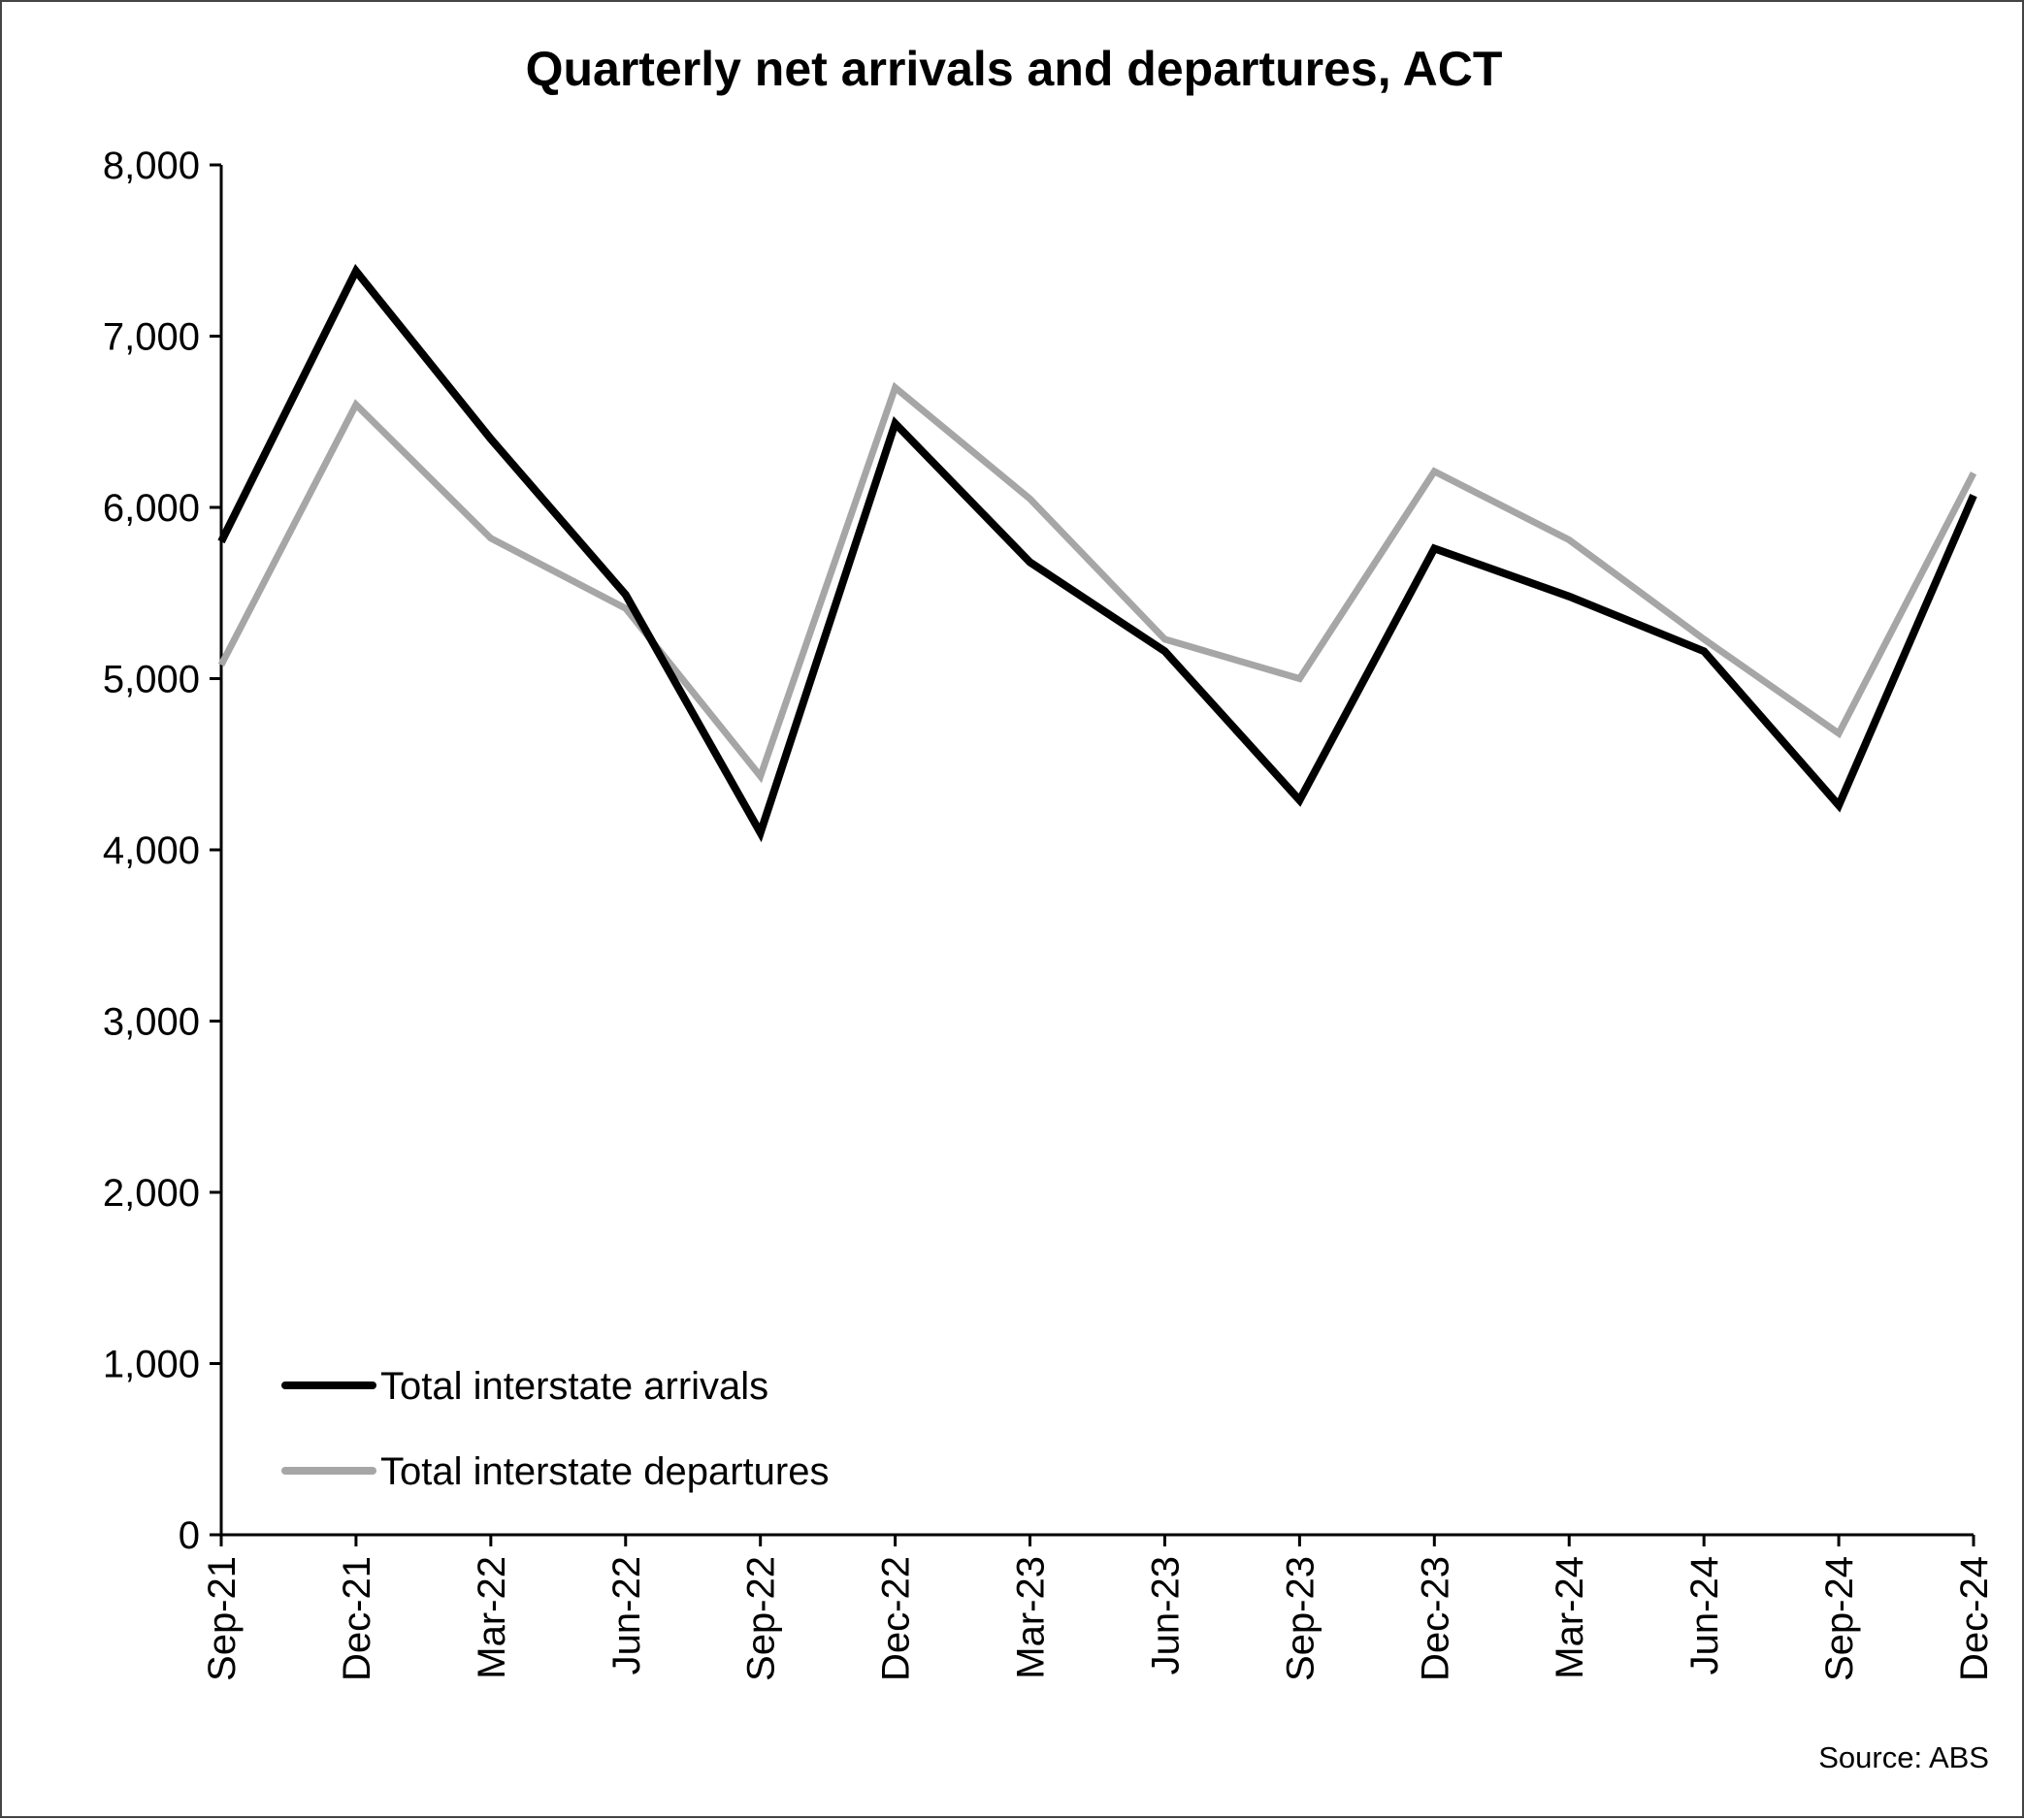 The width and height of the screenshot is (2024, 1820). I want to click on x-tick-label: Dec-21, so click(357, 1618).